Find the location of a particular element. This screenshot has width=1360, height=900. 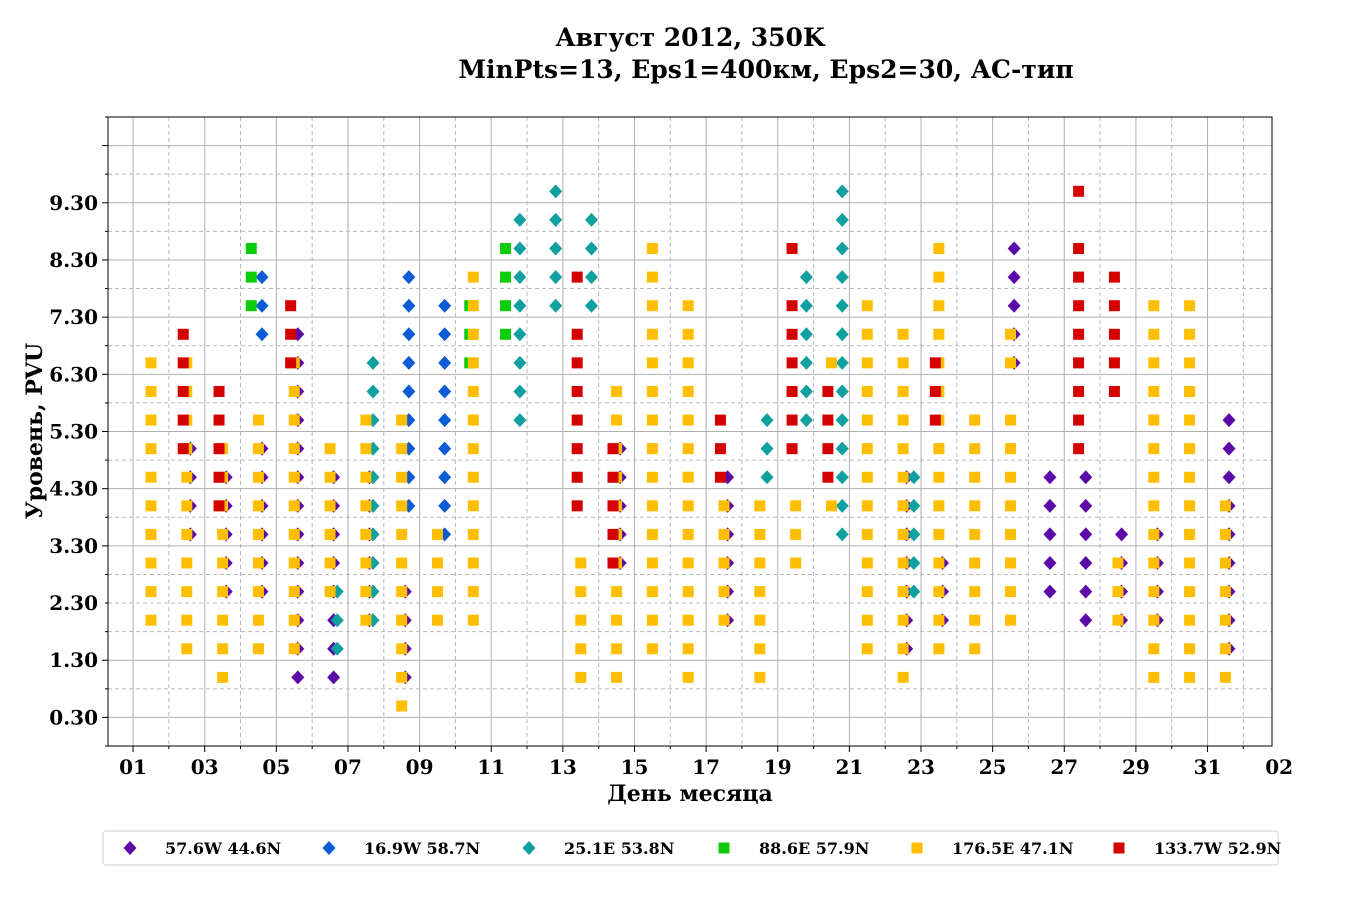

x-tick-label: 29 is located at coordinates (1136, 767).